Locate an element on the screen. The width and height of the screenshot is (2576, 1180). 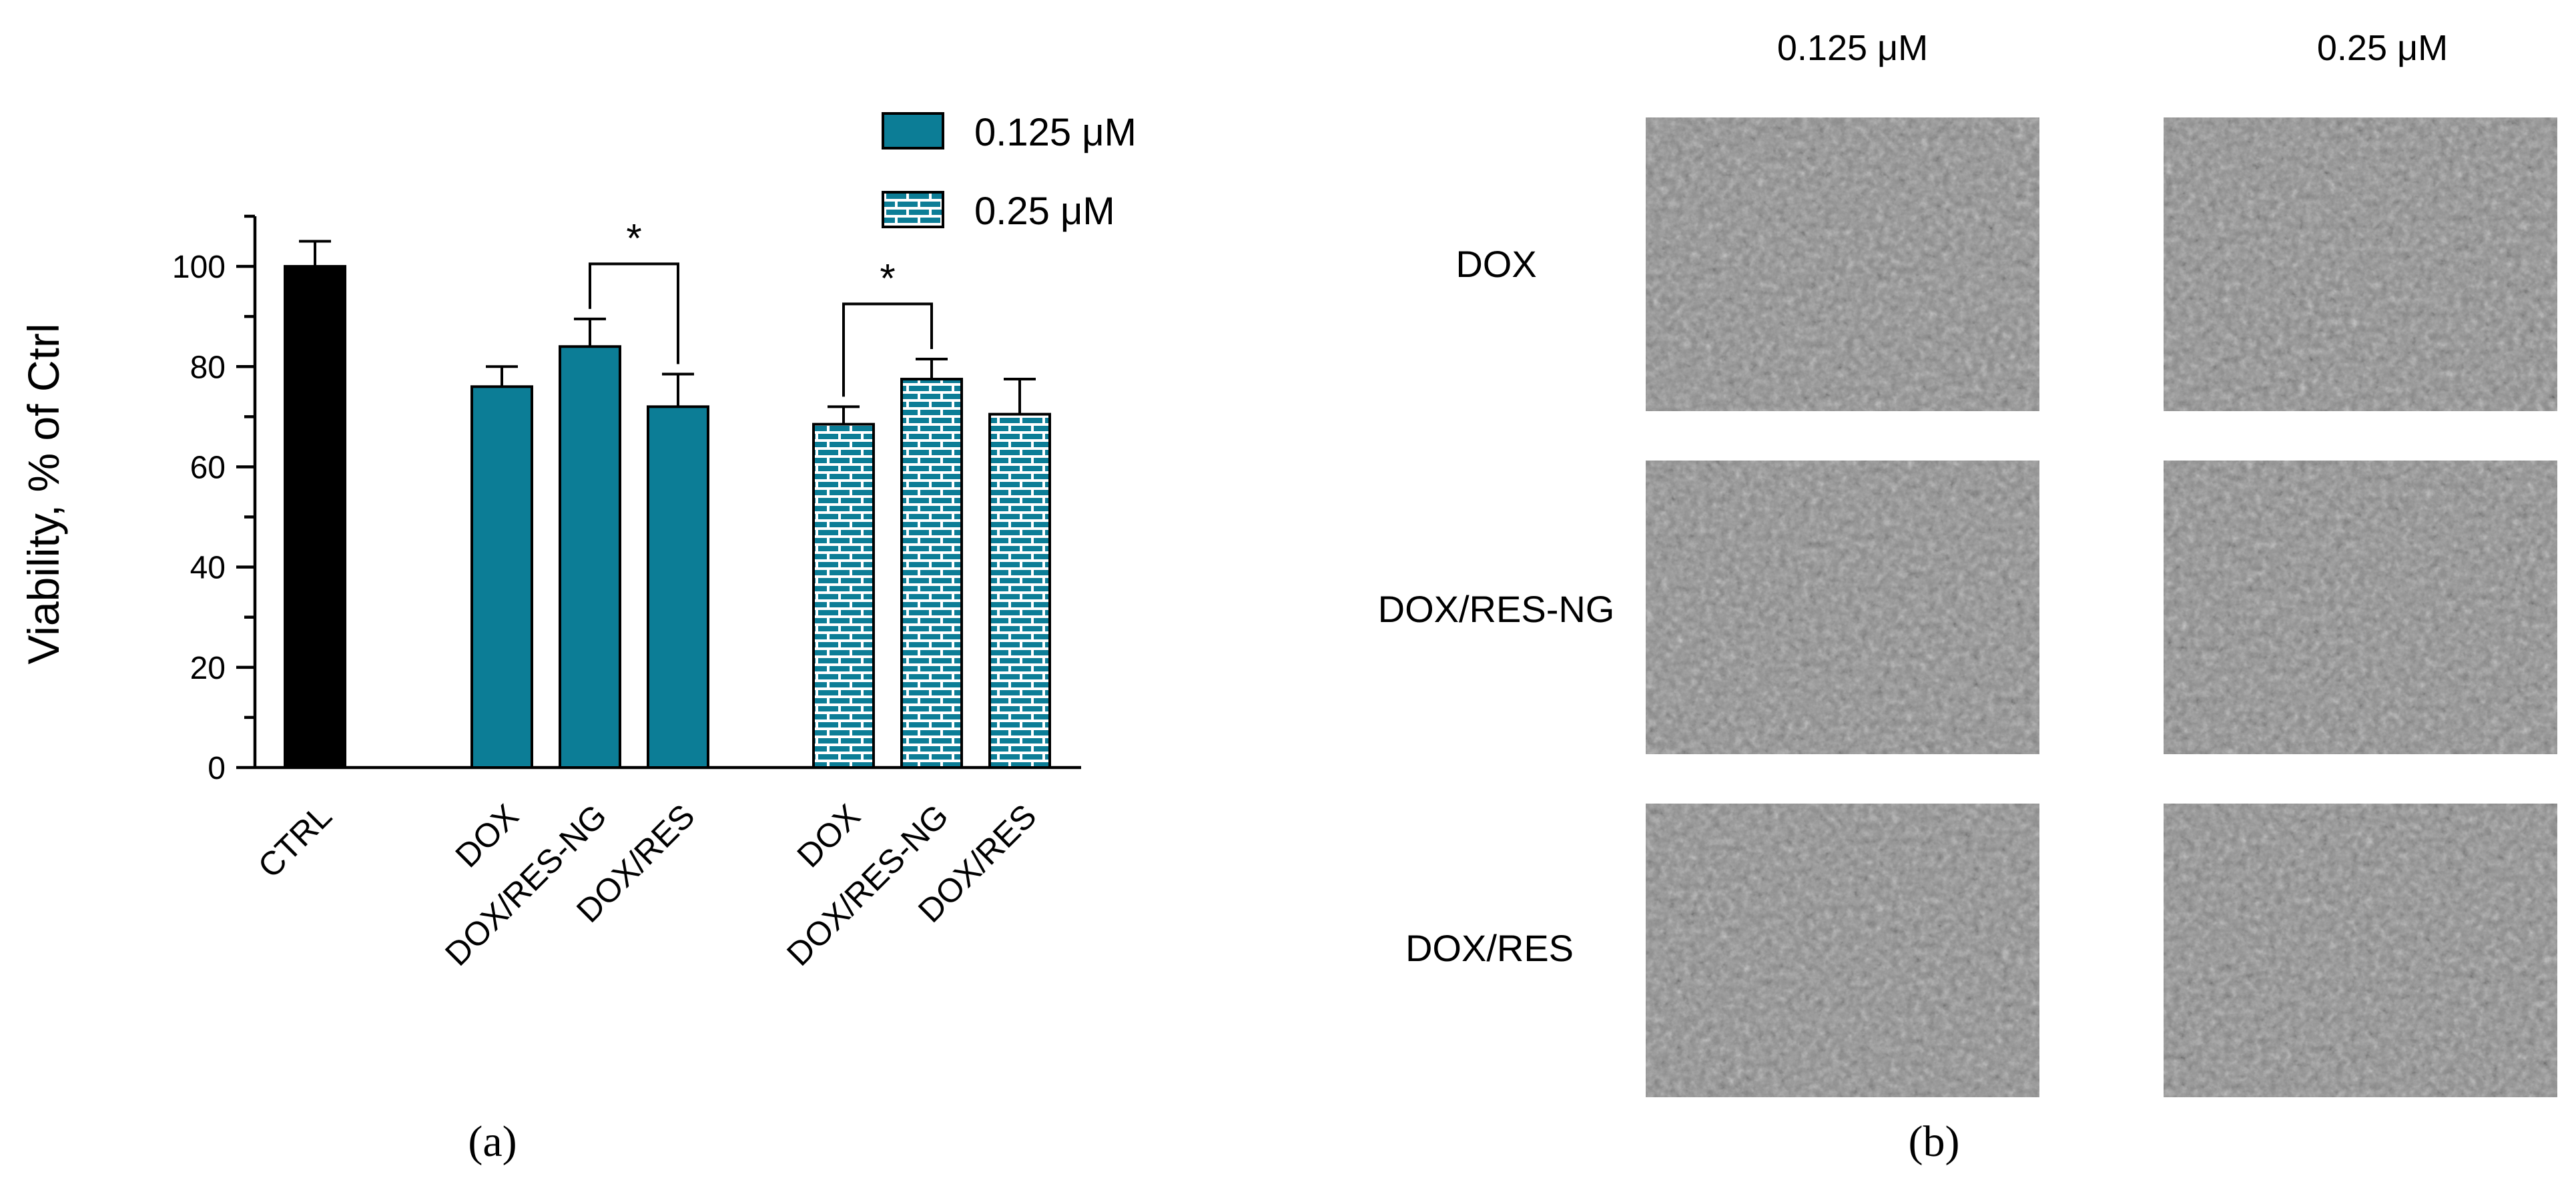
row-label-2: DOX/RES is located at coordinates (1489, 948).